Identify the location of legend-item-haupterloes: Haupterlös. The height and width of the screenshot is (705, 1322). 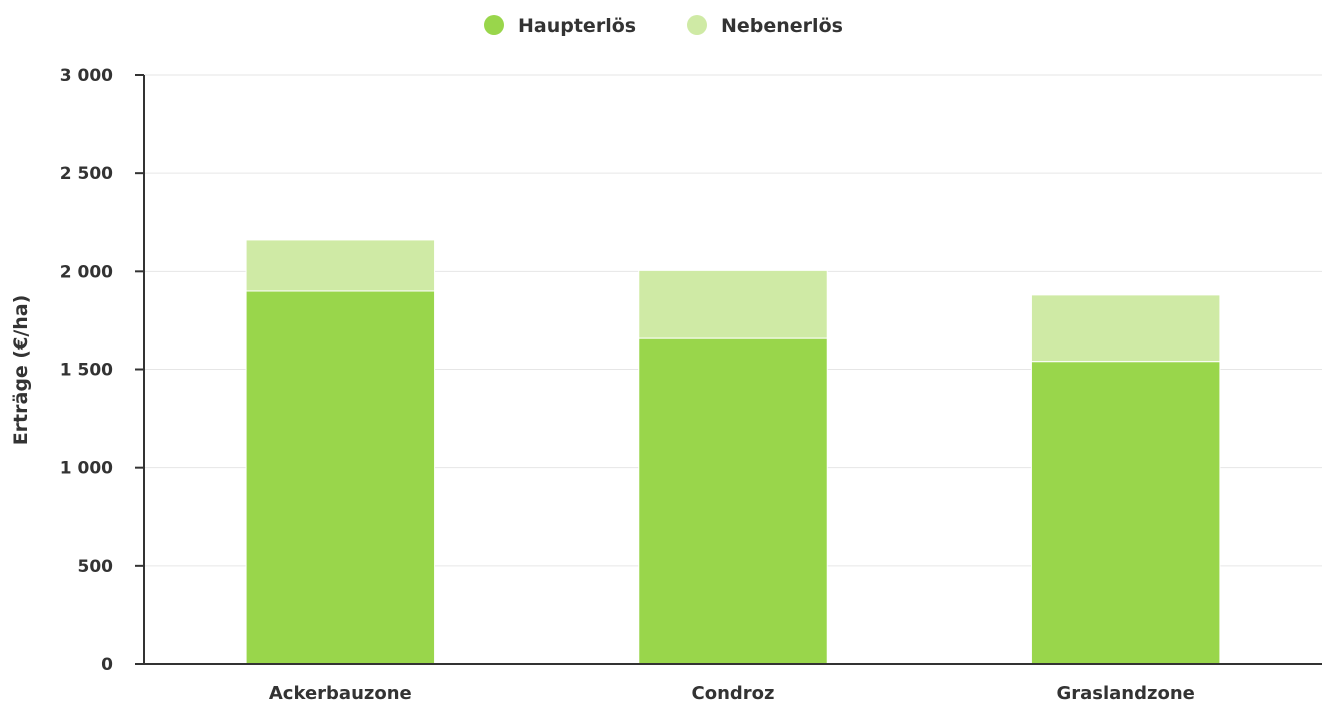
(560, 26).